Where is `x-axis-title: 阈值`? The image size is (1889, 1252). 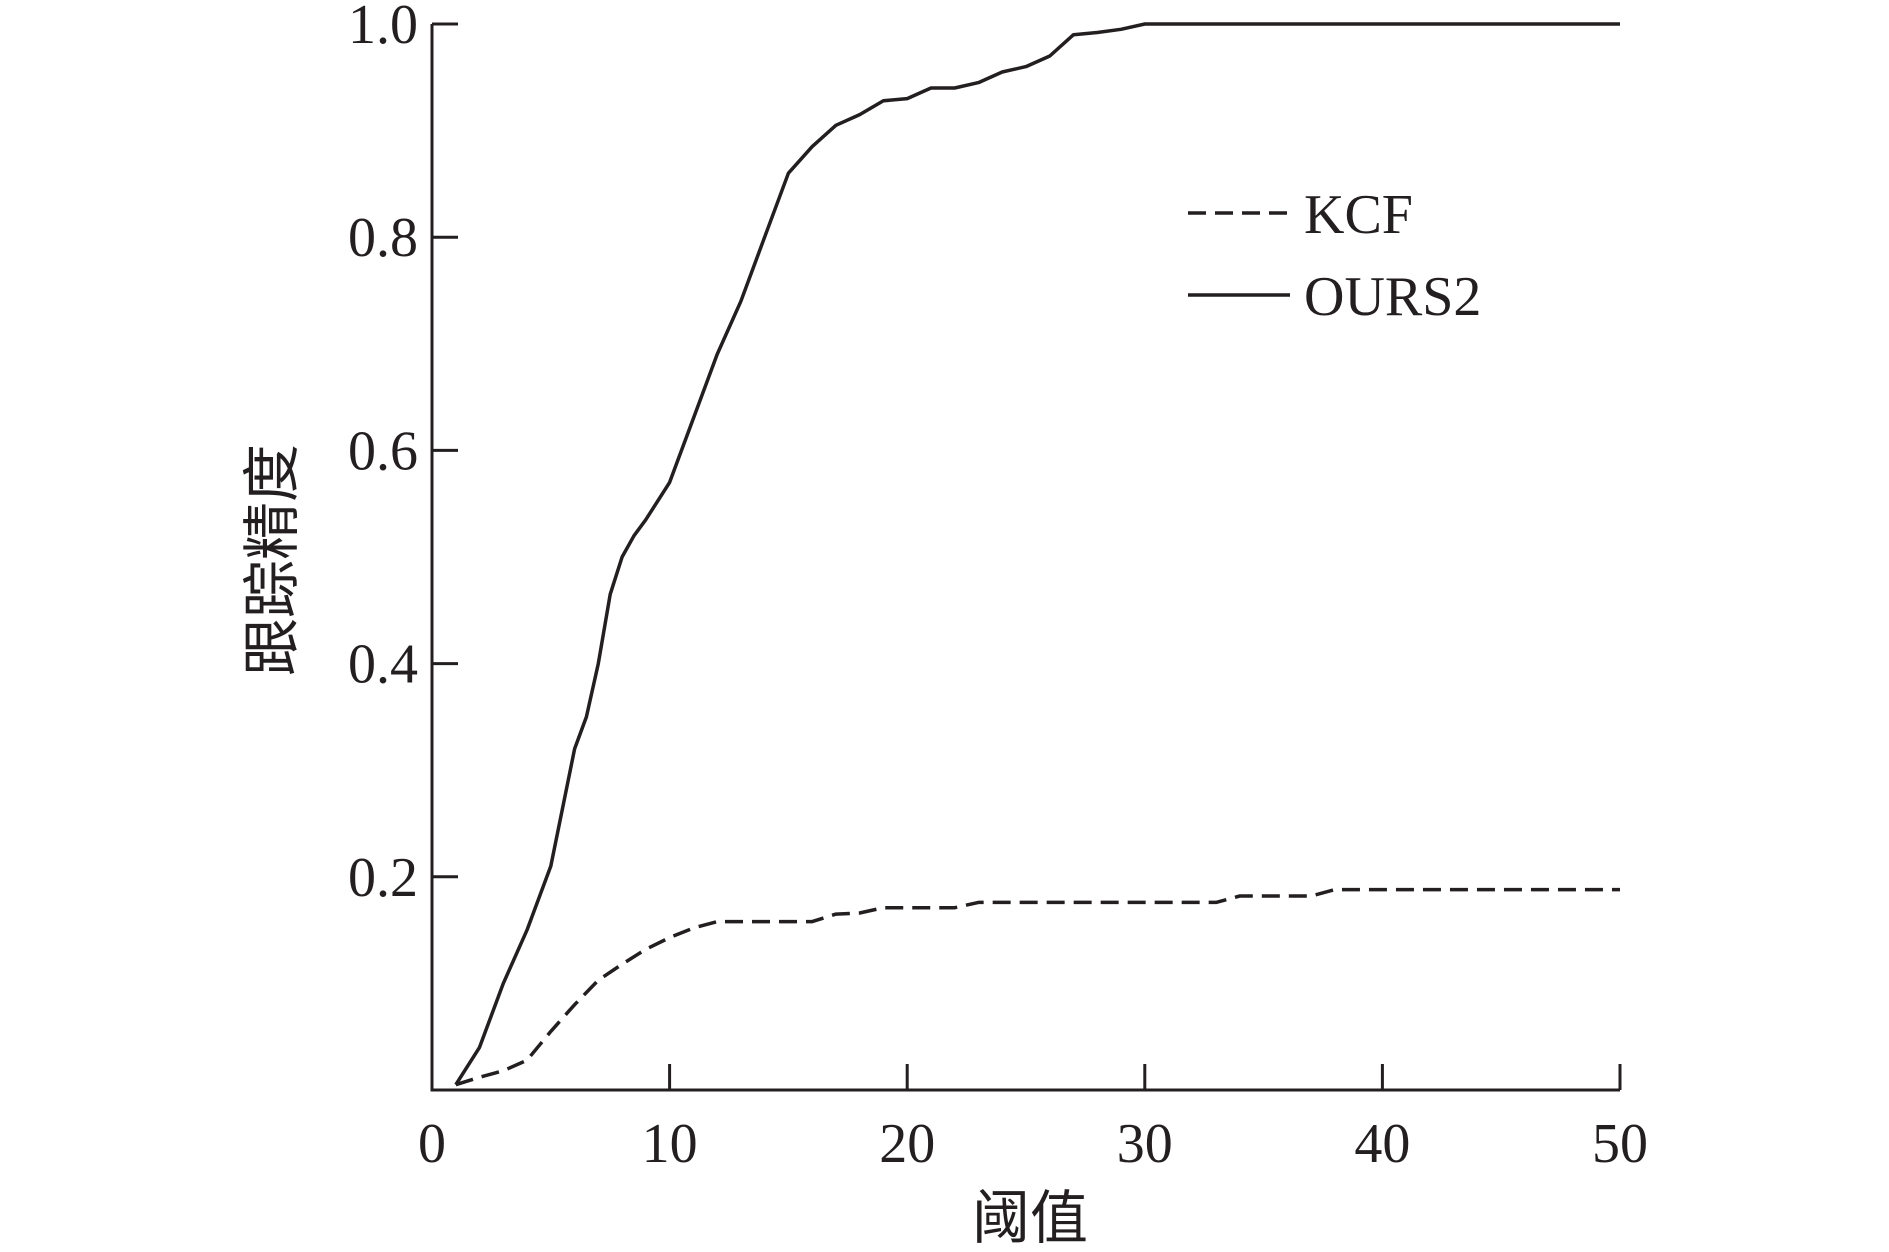
x-axis-title: 阈值 is located at coordinates (1030, 1218).